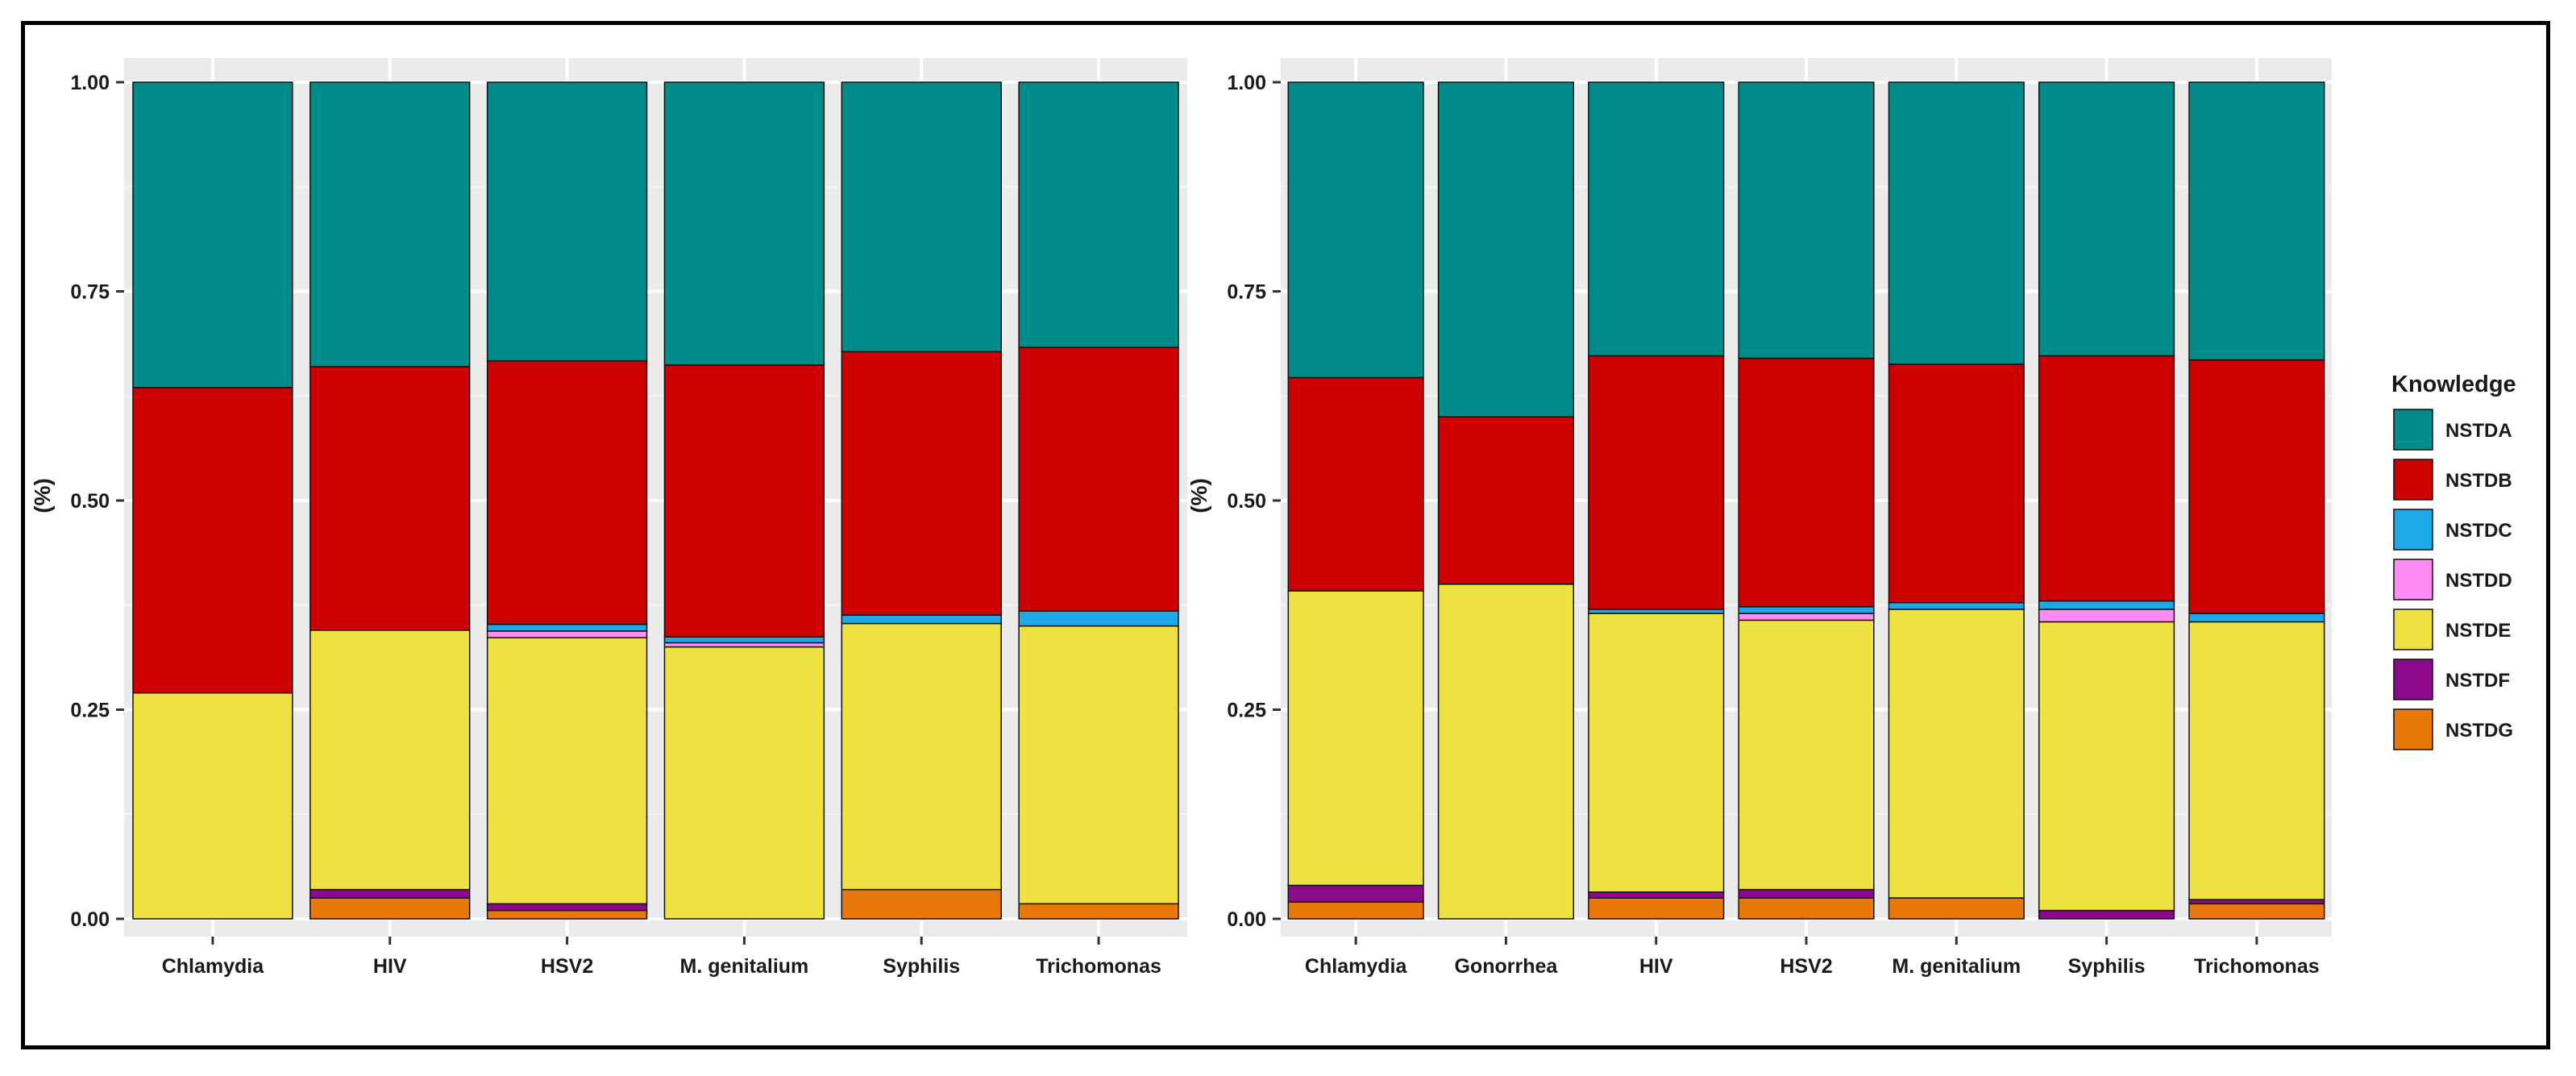 The height and width of the screenshot is (1076, 2576). I want to click on legend-swatch-nstdc, so click(2413, 529).